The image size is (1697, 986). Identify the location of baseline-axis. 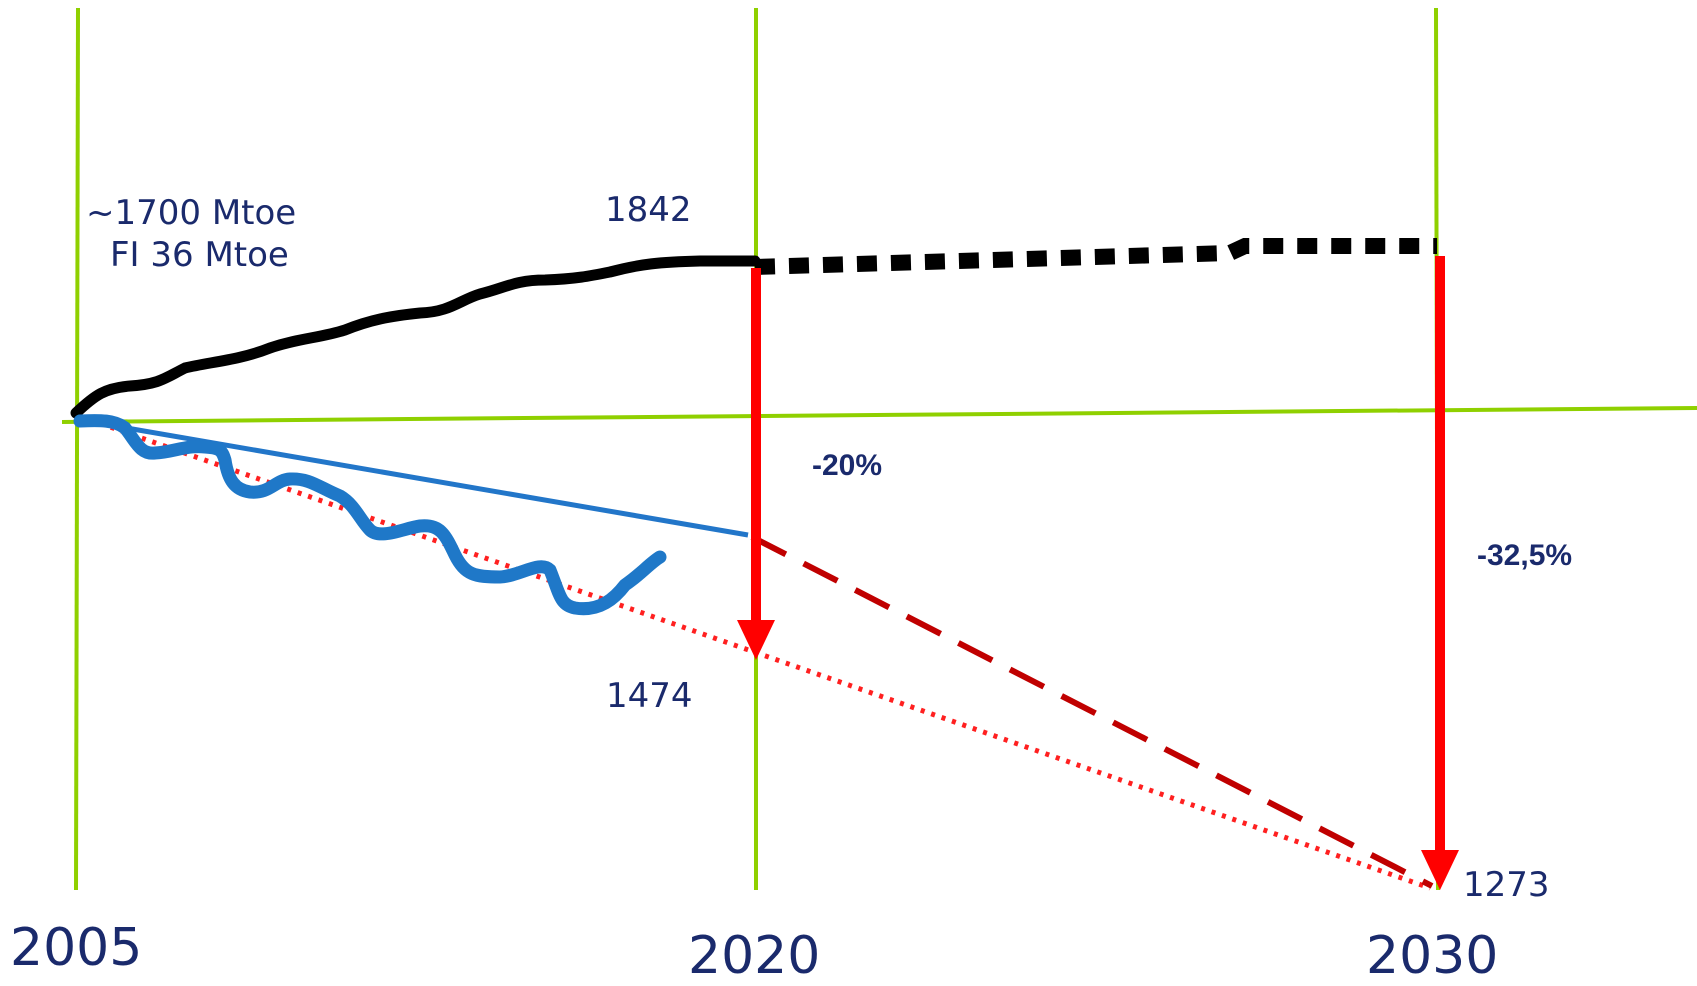
(879, 415).